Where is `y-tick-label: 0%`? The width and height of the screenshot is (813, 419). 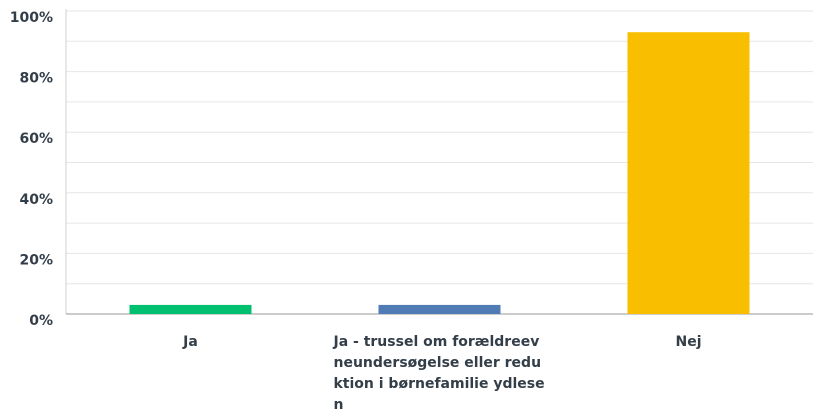 y-tick-label: 0% is located at coordinates (41, 321).